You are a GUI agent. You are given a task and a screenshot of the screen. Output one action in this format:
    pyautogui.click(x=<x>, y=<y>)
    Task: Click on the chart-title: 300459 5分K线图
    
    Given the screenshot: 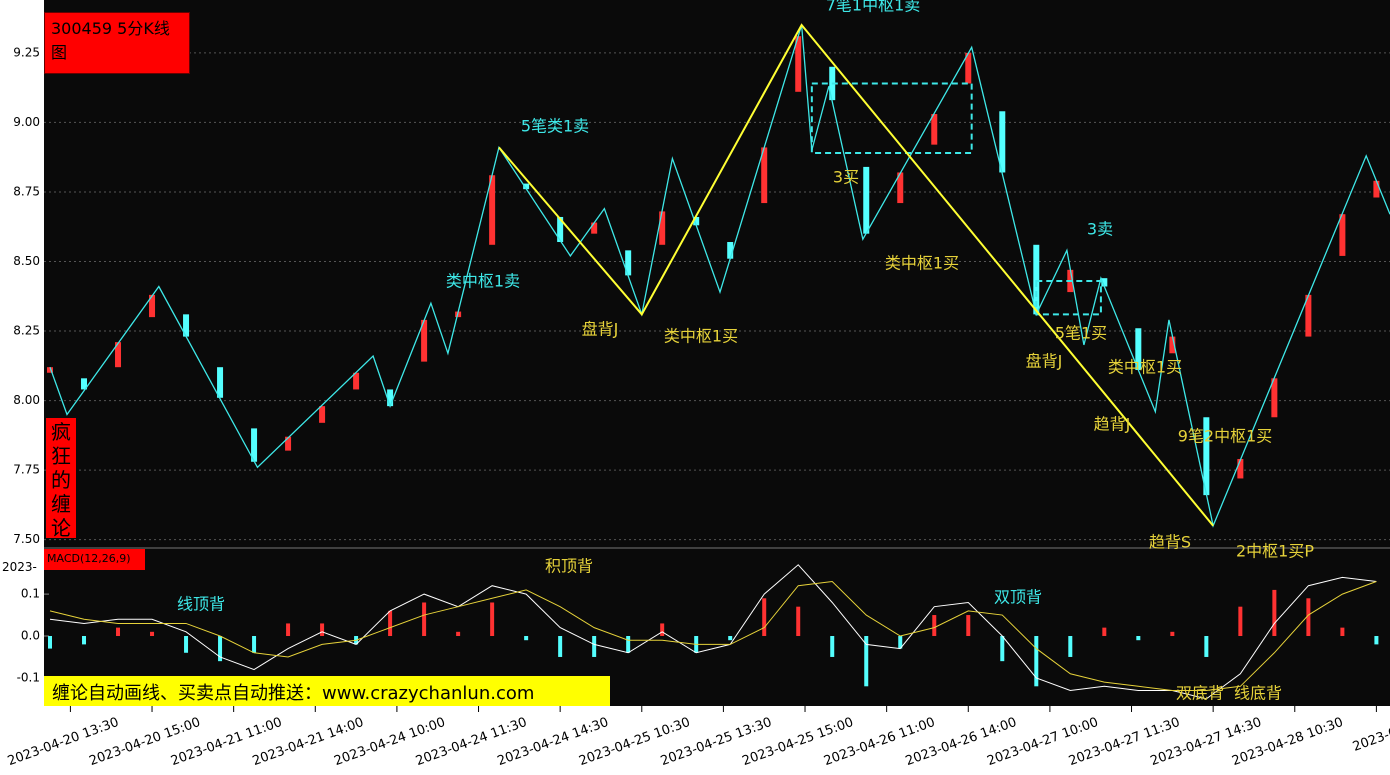 What is the action you would take?
    pyautogui.click(x=117, y=43)
    